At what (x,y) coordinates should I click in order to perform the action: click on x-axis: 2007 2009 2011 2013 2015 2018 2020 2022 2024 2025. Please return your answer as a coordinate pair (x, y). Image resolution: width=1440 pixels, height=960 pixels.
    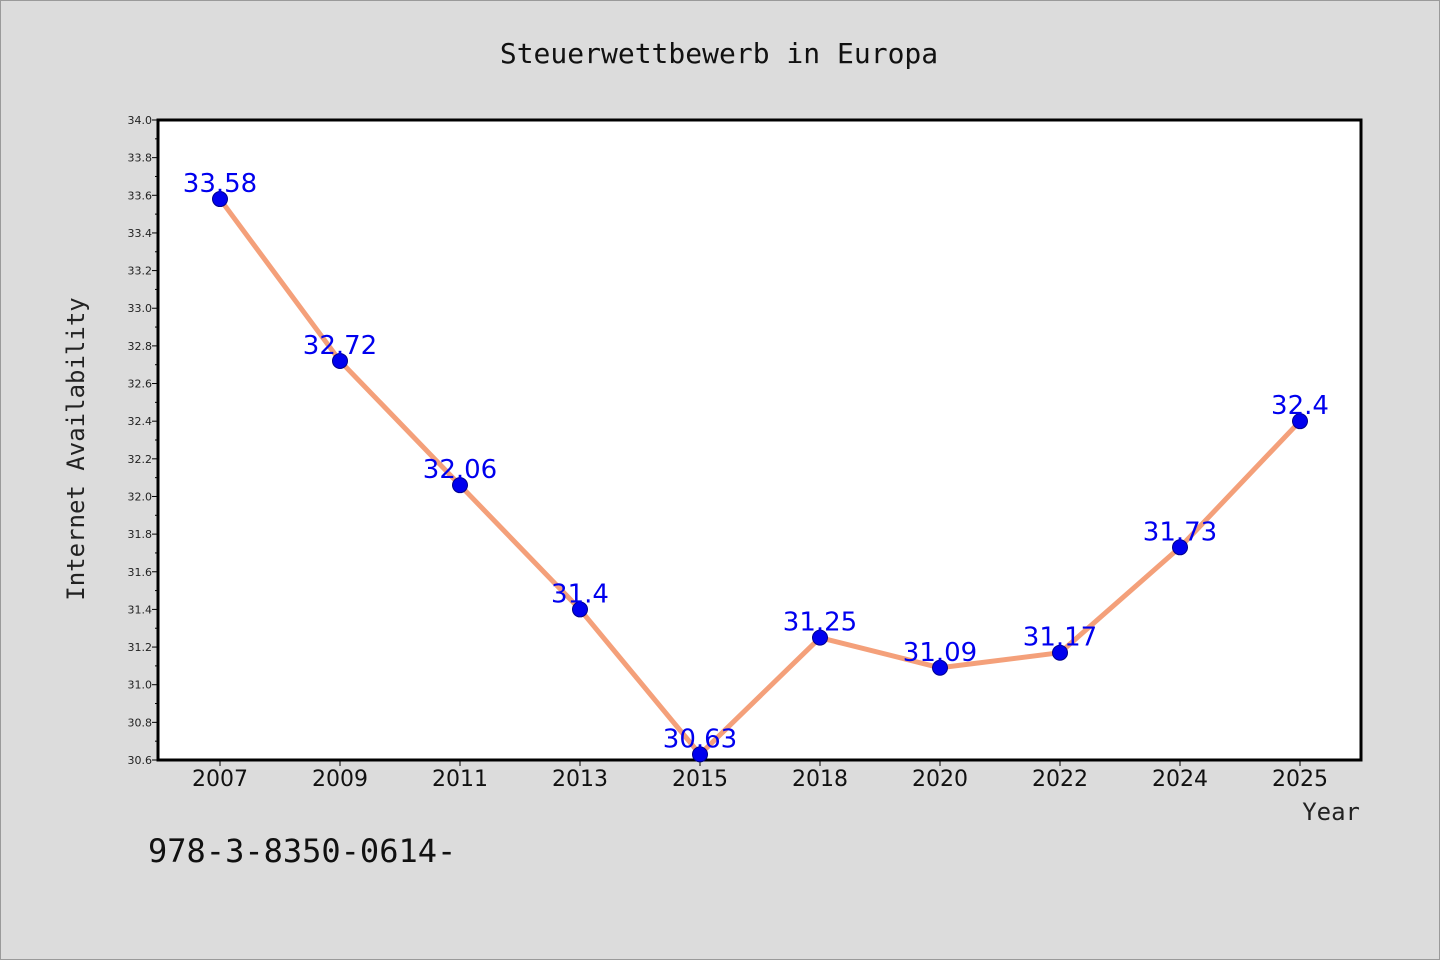
    Looking at the image, I should click on (760, 776).